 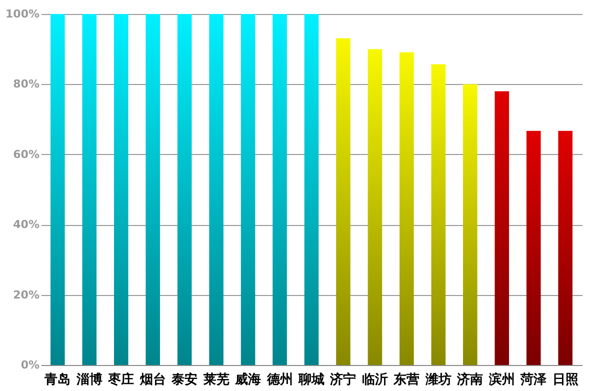 What do you see at coordinates (534, 380) in the screenshot?
I see `x-tick-label: 菏泽` at bounding box center [534, 380].